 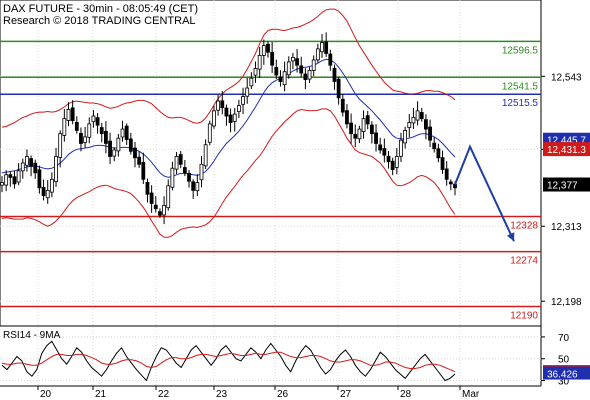 What do you see at coordinates (510, 237) in the screenshot?
I see `forecast-arrowhead` at bounding box center [510, 237].